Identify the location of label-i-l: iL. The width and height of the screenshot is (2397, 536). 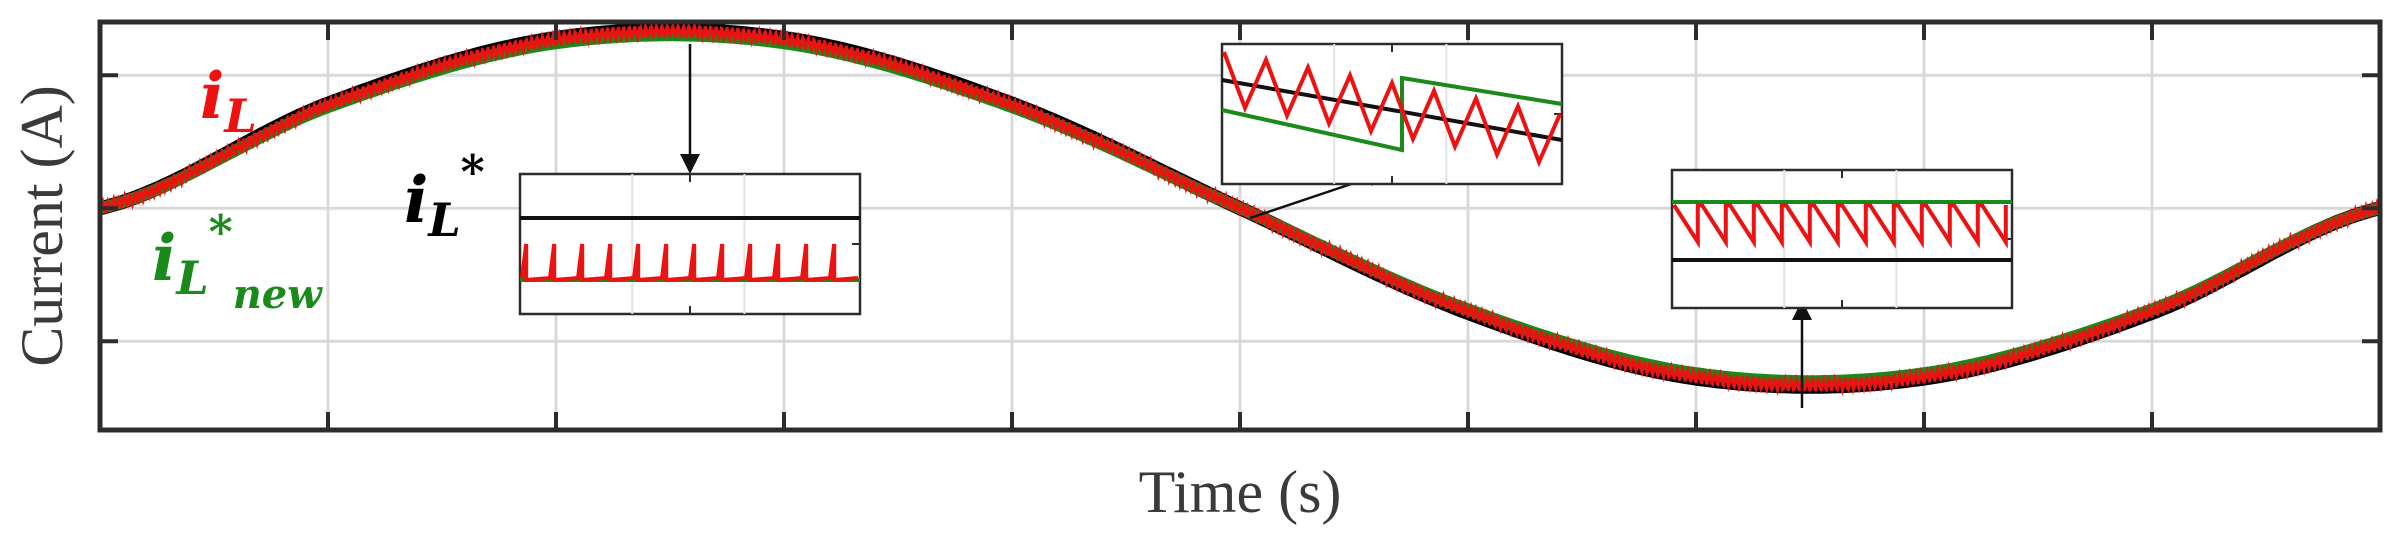
(228, 101).